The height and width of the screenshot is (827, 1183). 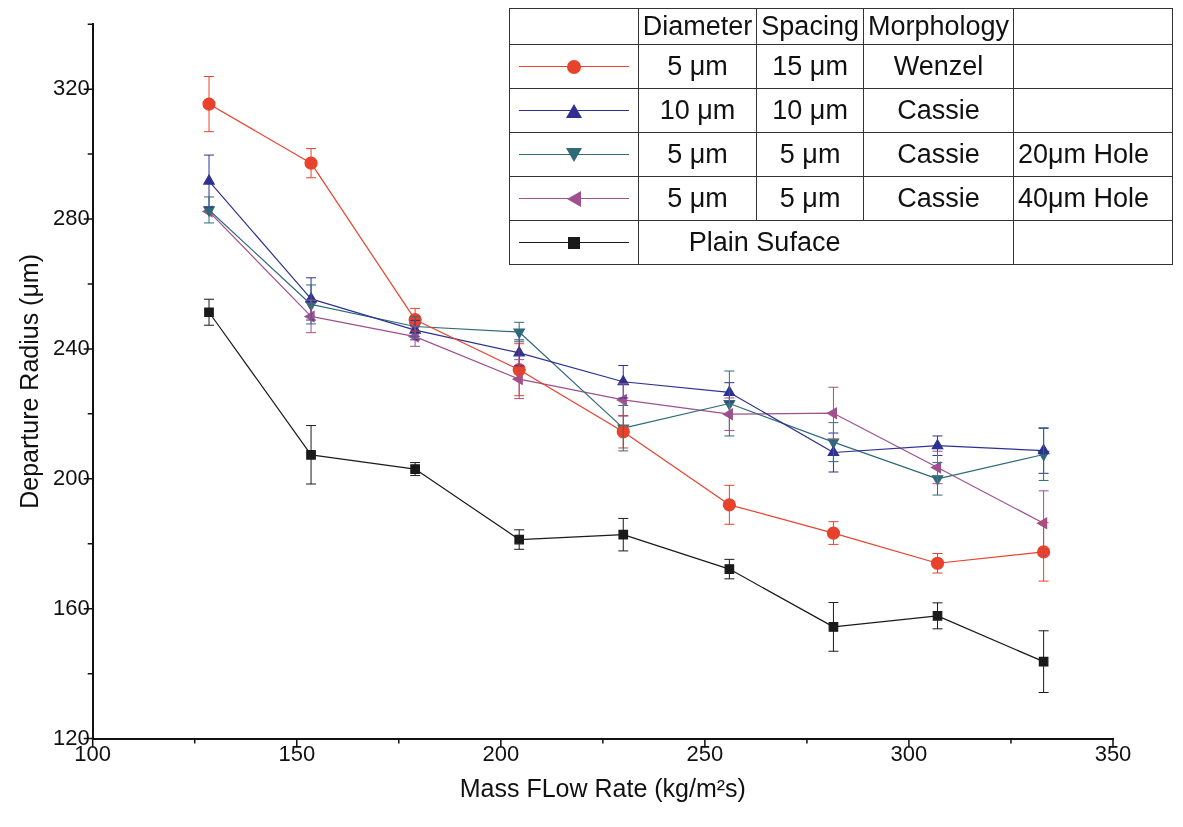 I want to click on text: 10 μm 10 μm Cassie, so click(x=819, y=110).